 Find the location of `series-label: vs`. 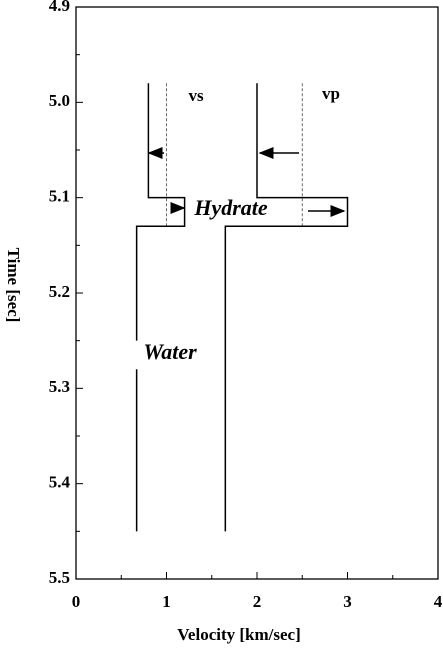

series-label: vs is located at coordinates (196, 95).